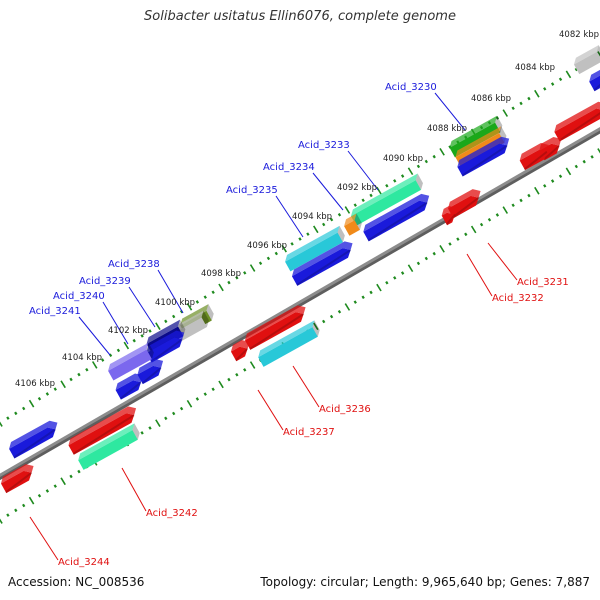 This screenshot has width=600, height=600. Describe the element at coordinates (309, 432) in the screenshot. I see `gene-label-Acid_3237: Acid_3237` at that location.